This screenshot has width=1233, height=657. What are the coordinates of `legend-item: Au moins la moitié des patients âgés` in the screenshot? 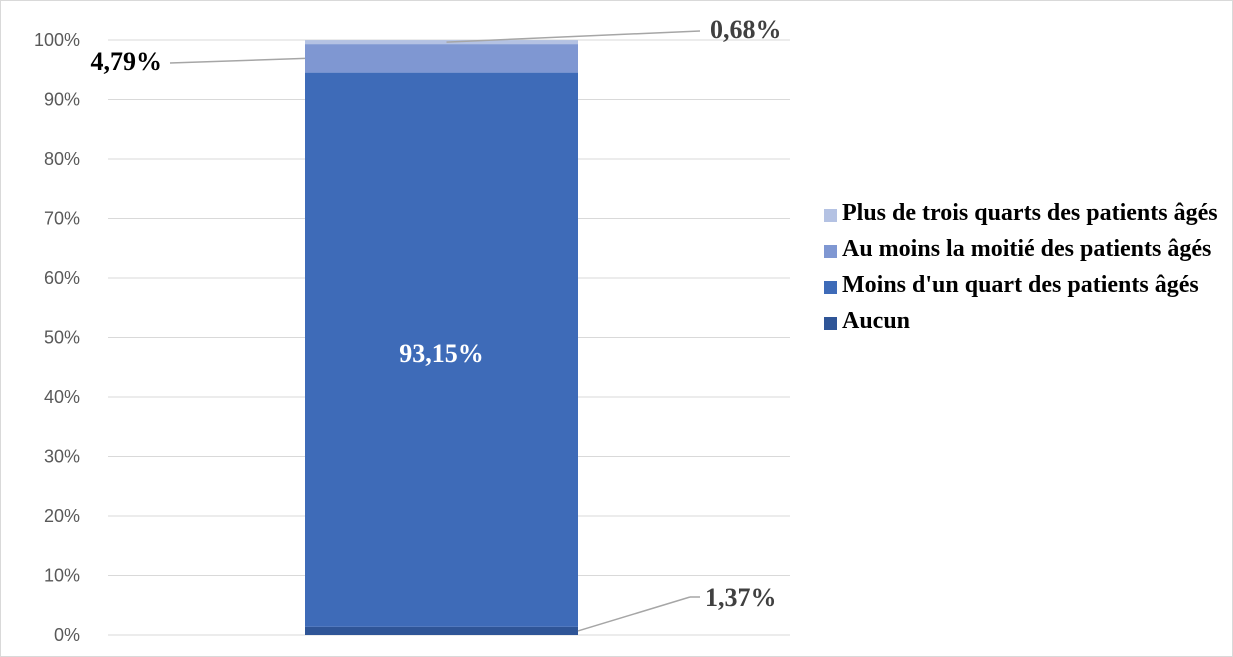 It's located at (1022, 249).